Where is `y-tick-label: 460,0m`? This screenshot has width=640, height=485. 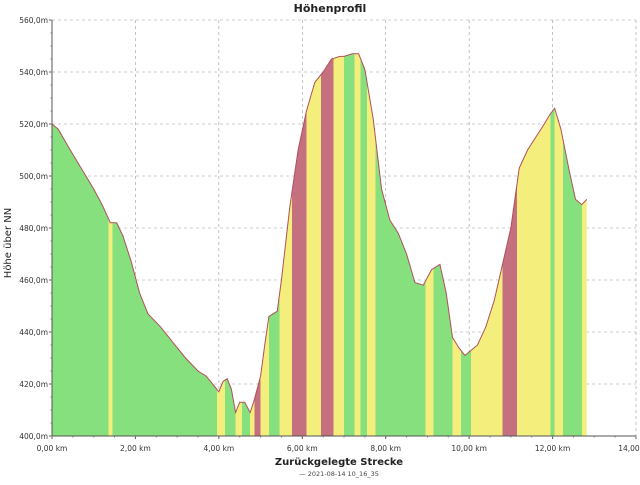
y-tick-label: 460,0m is located at coordinates (33, 280).